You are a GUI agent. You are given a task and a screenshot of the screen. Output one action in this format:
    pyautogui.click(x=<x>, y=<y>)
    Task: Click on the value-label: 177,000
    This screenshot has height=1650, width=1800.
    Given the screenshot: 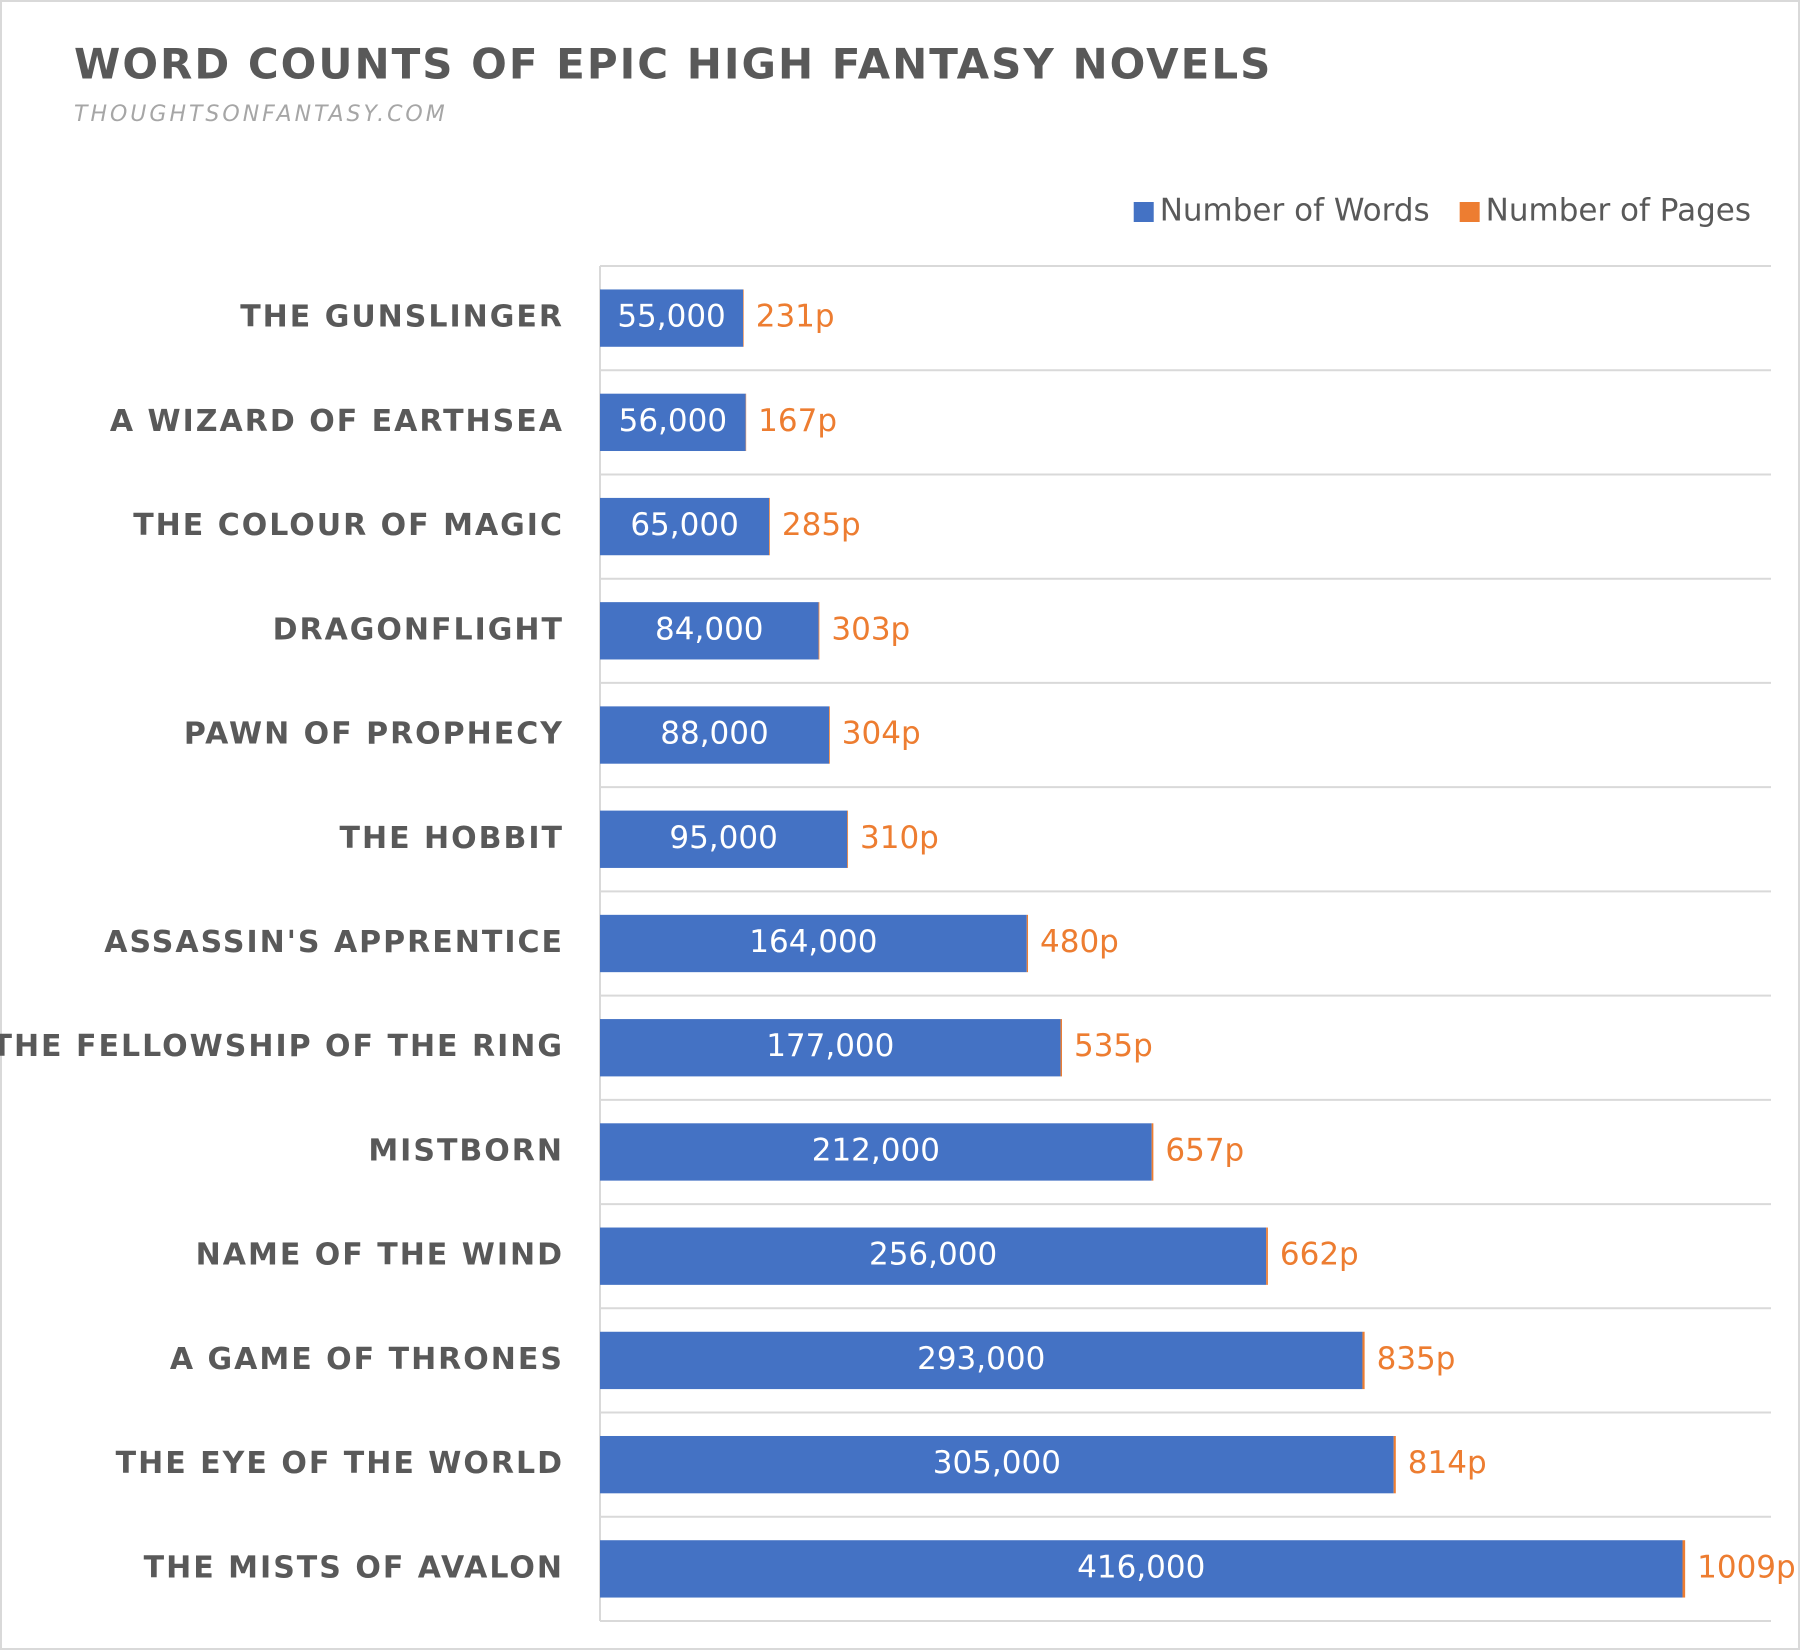 What is the action you would take?
    pyautogui.click(x=830, y=1046)
    